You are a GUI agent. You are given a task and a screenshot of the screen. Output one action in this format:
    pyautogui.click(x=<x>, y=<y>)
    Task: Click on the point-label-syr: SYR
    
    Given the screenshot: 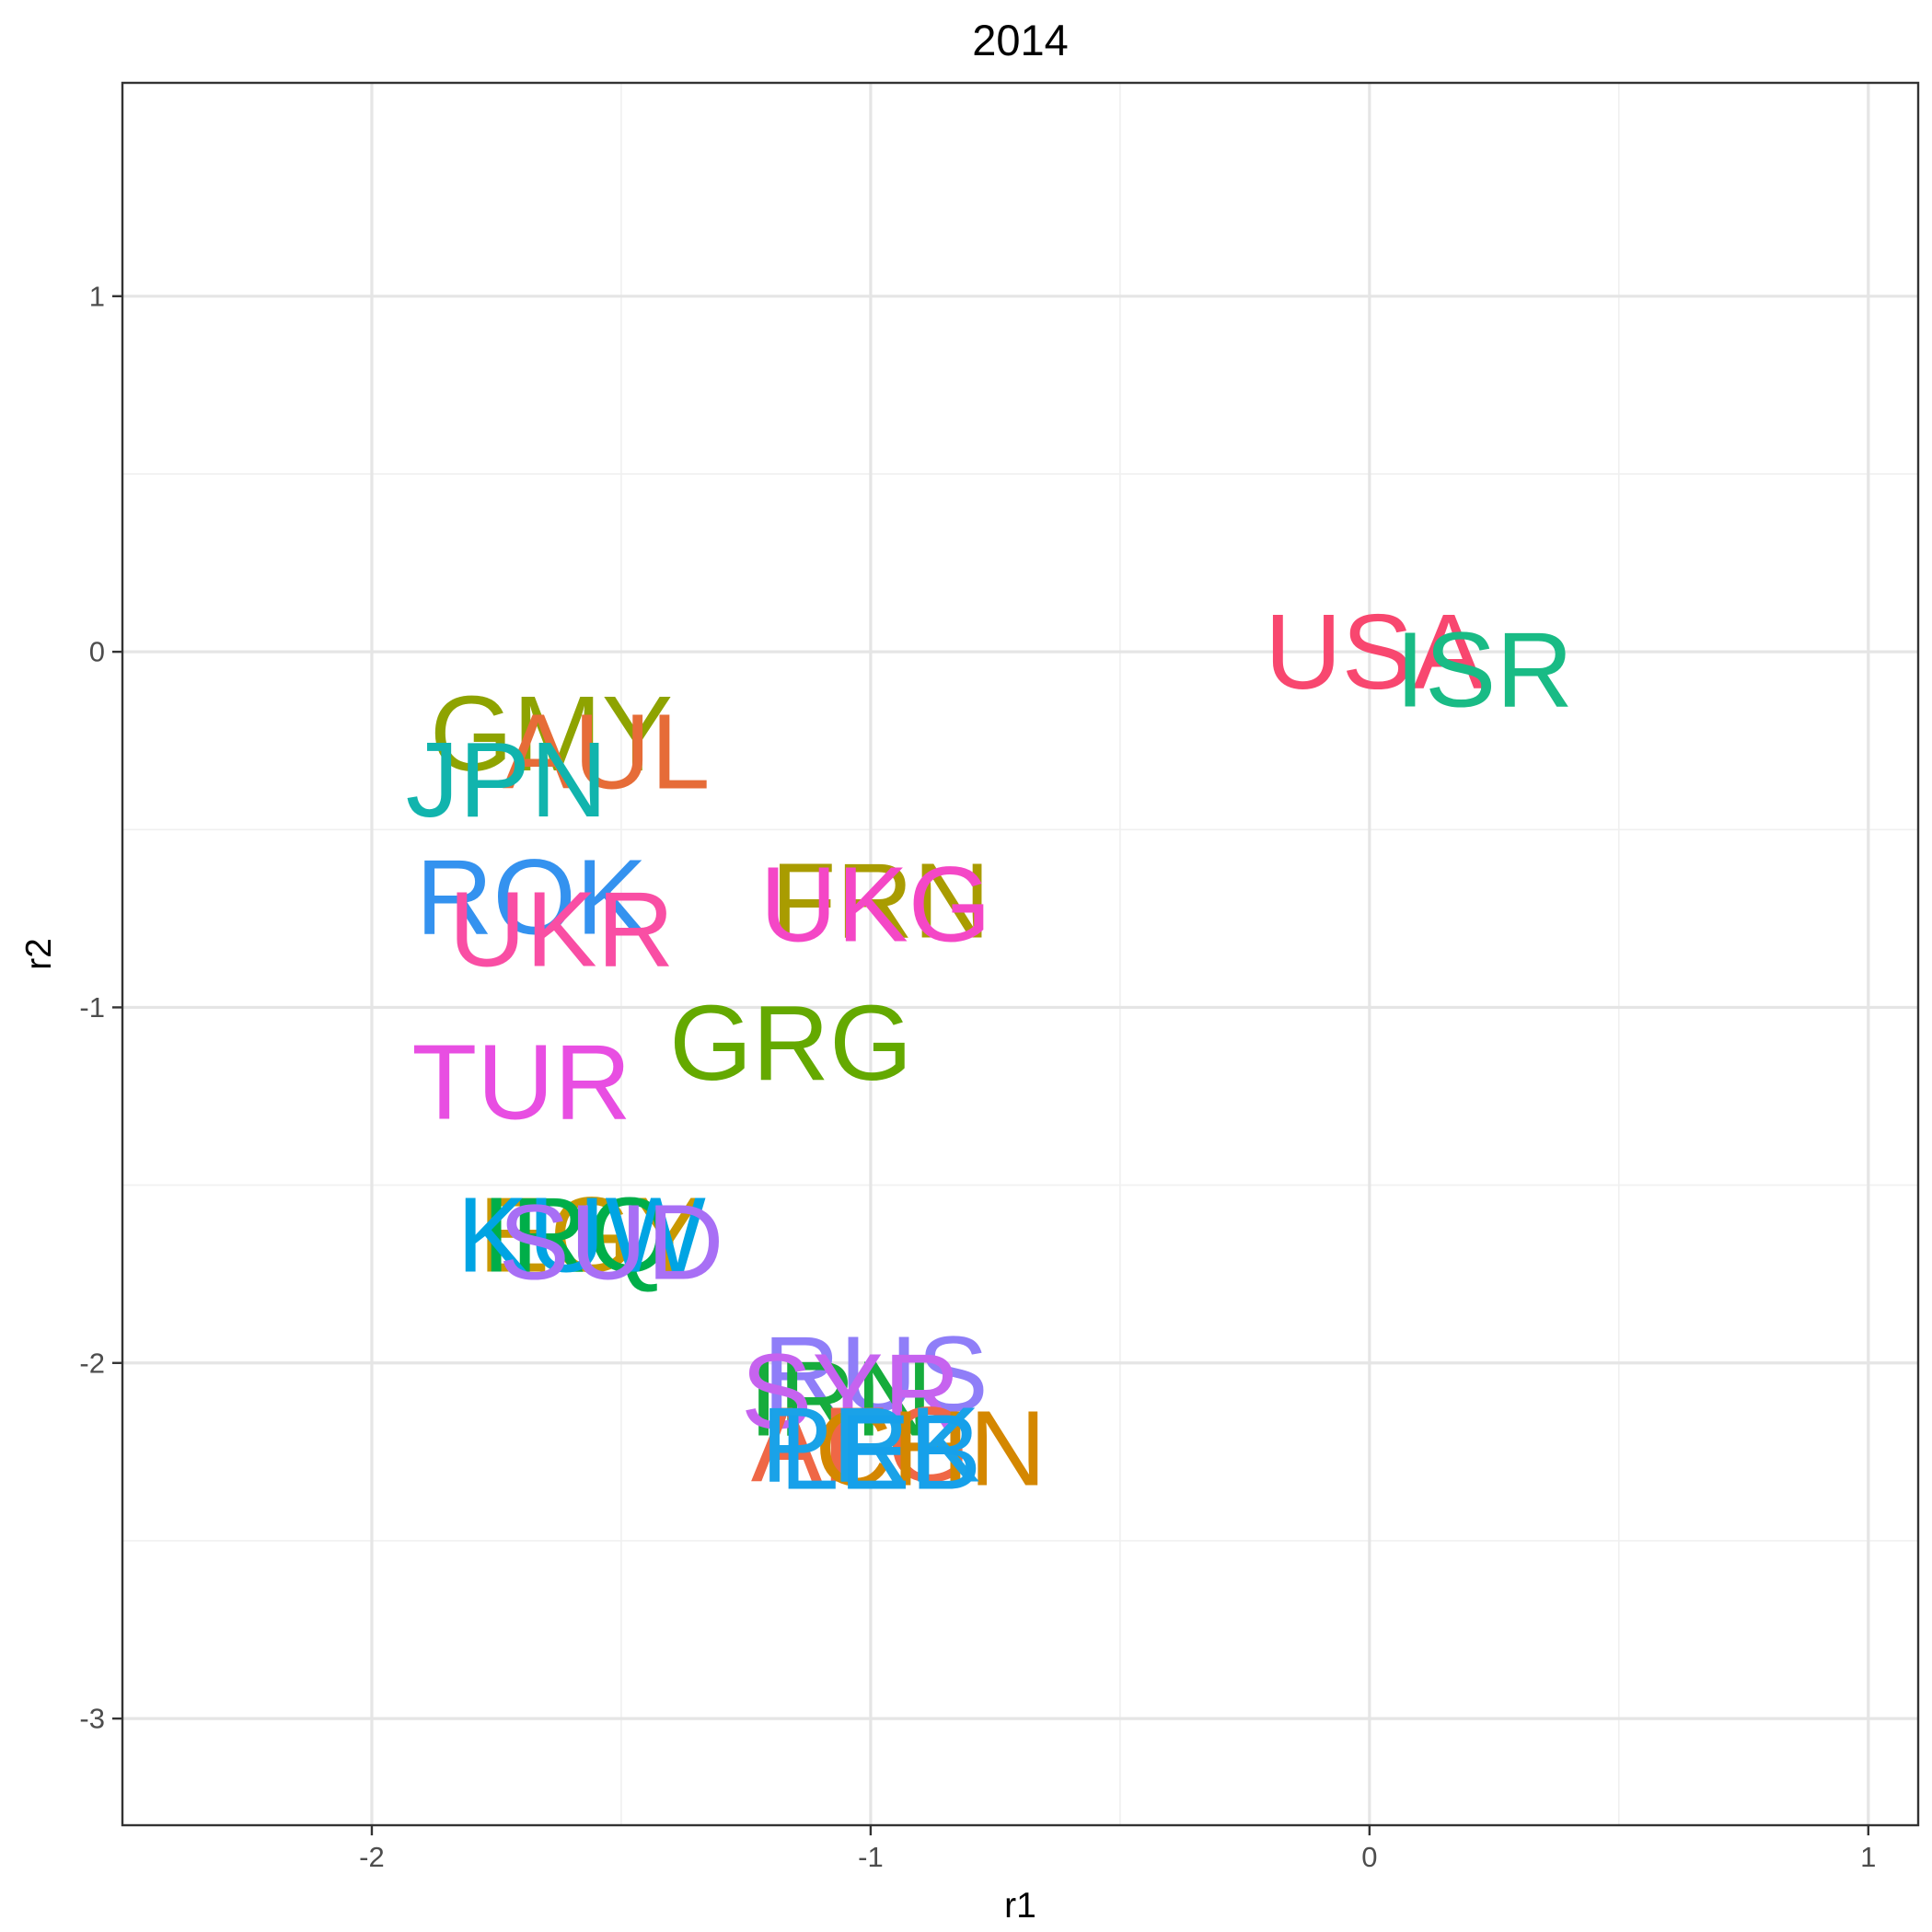 What is the action you would take?
    pyautogui.click(x=851, y=1392)
    